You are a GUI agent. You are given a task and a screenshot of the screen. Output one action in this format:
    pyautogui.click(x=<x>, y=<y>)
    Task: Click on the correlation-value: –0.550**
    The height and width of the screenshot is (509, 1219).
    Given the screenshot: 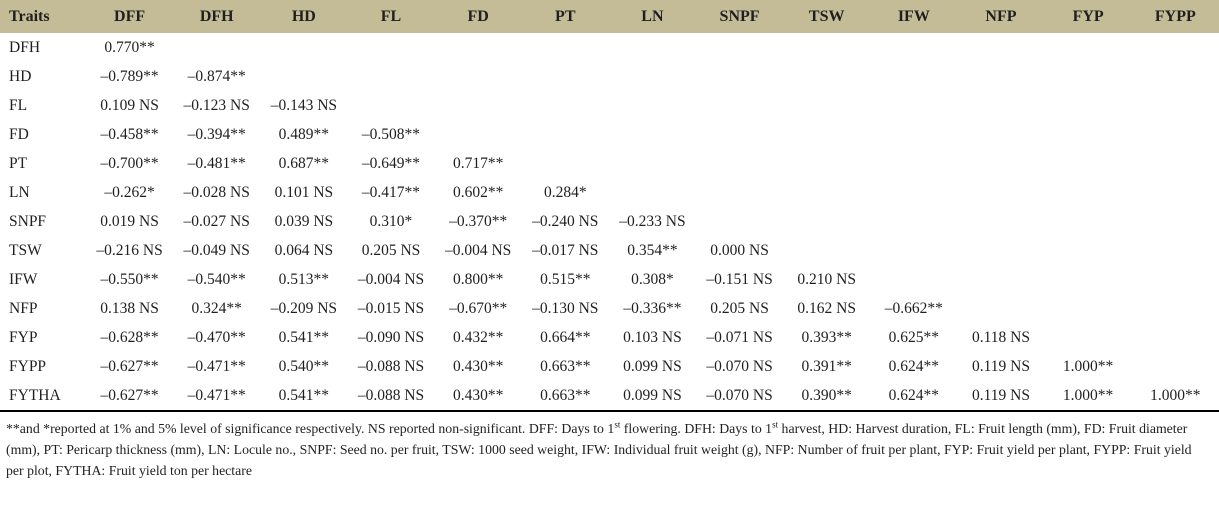 What is the action you would take?
    pyautogui.click(x=129, y=279)
    